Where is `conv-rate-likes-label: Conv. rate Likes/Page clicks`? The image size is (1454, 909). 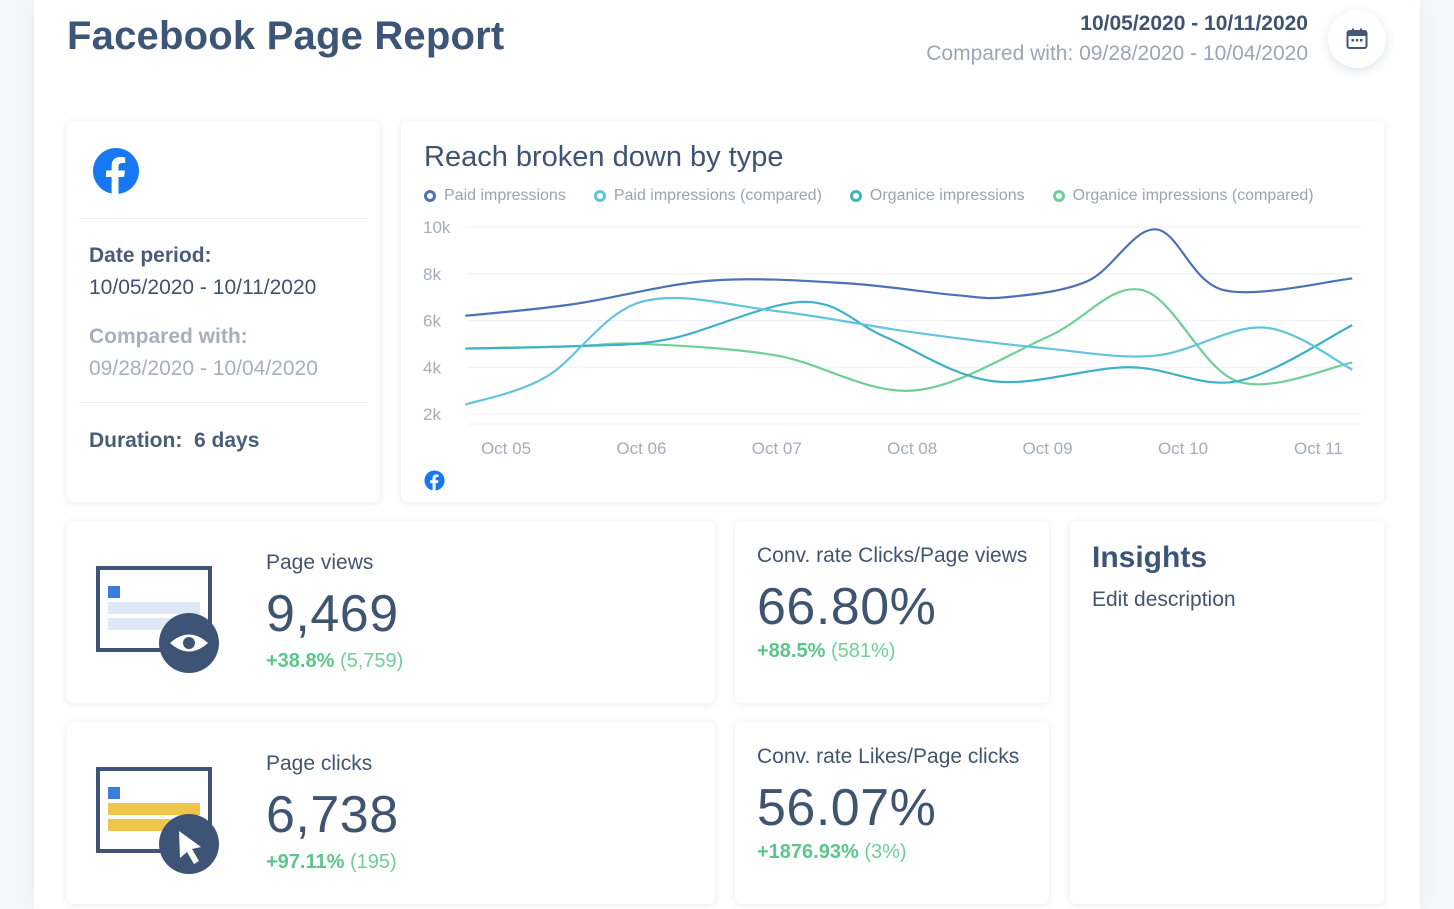 conv-rate-likes-label: Conv. rate Likes/Page clicks is located at coordinates (888, 756).